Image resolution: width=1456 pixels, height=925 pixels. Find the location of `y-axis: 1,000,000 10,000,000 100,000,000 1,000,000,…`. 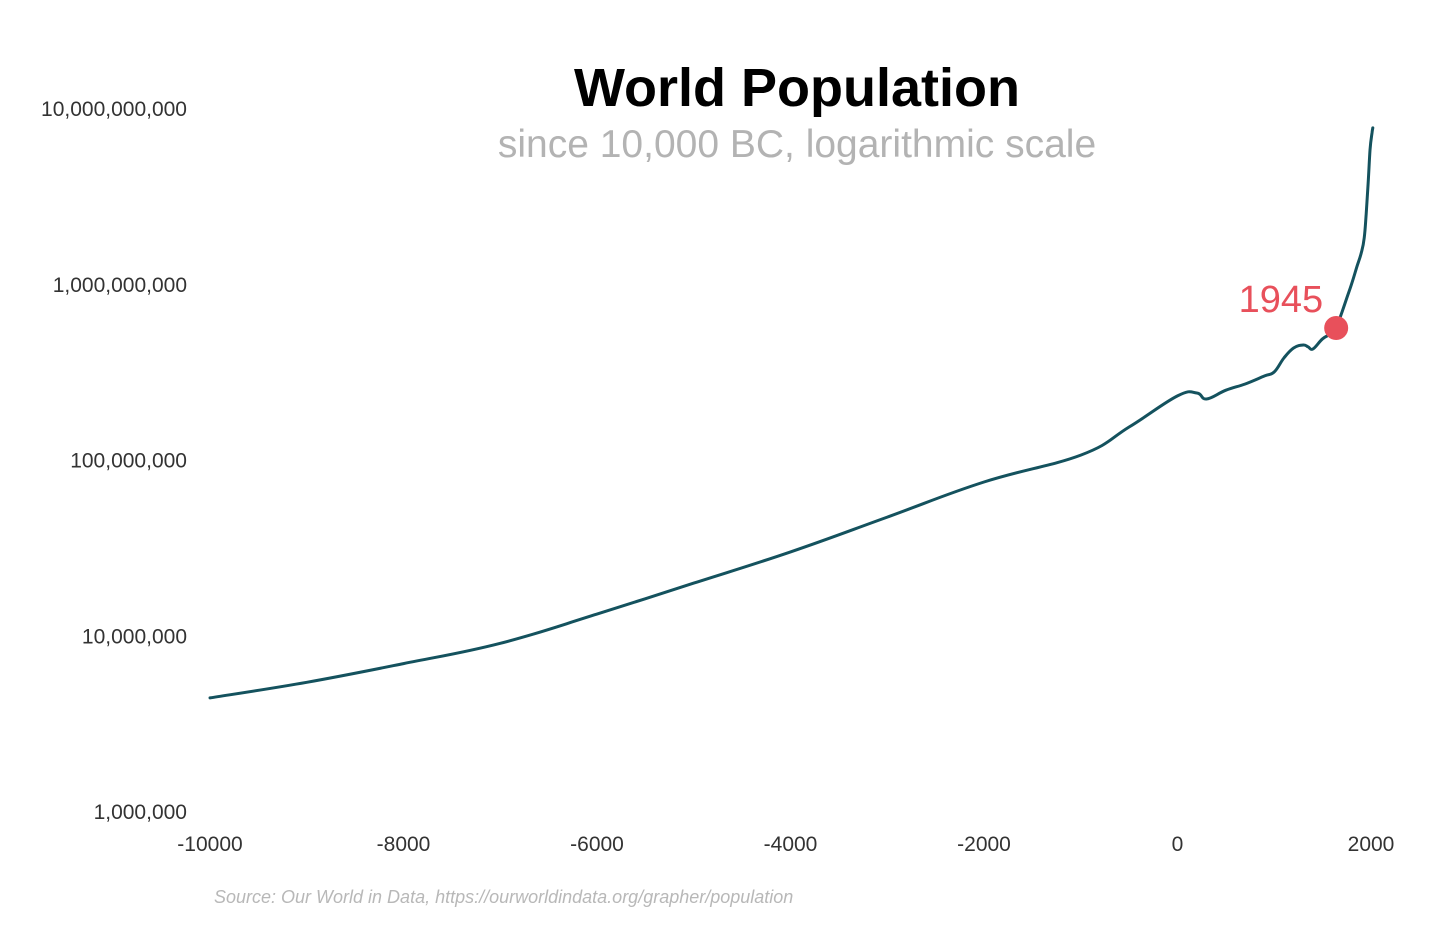

y-axis: 1,000,000 10,000,000 100,000,000 1,000,000,… is located at coordinates (114, 461).